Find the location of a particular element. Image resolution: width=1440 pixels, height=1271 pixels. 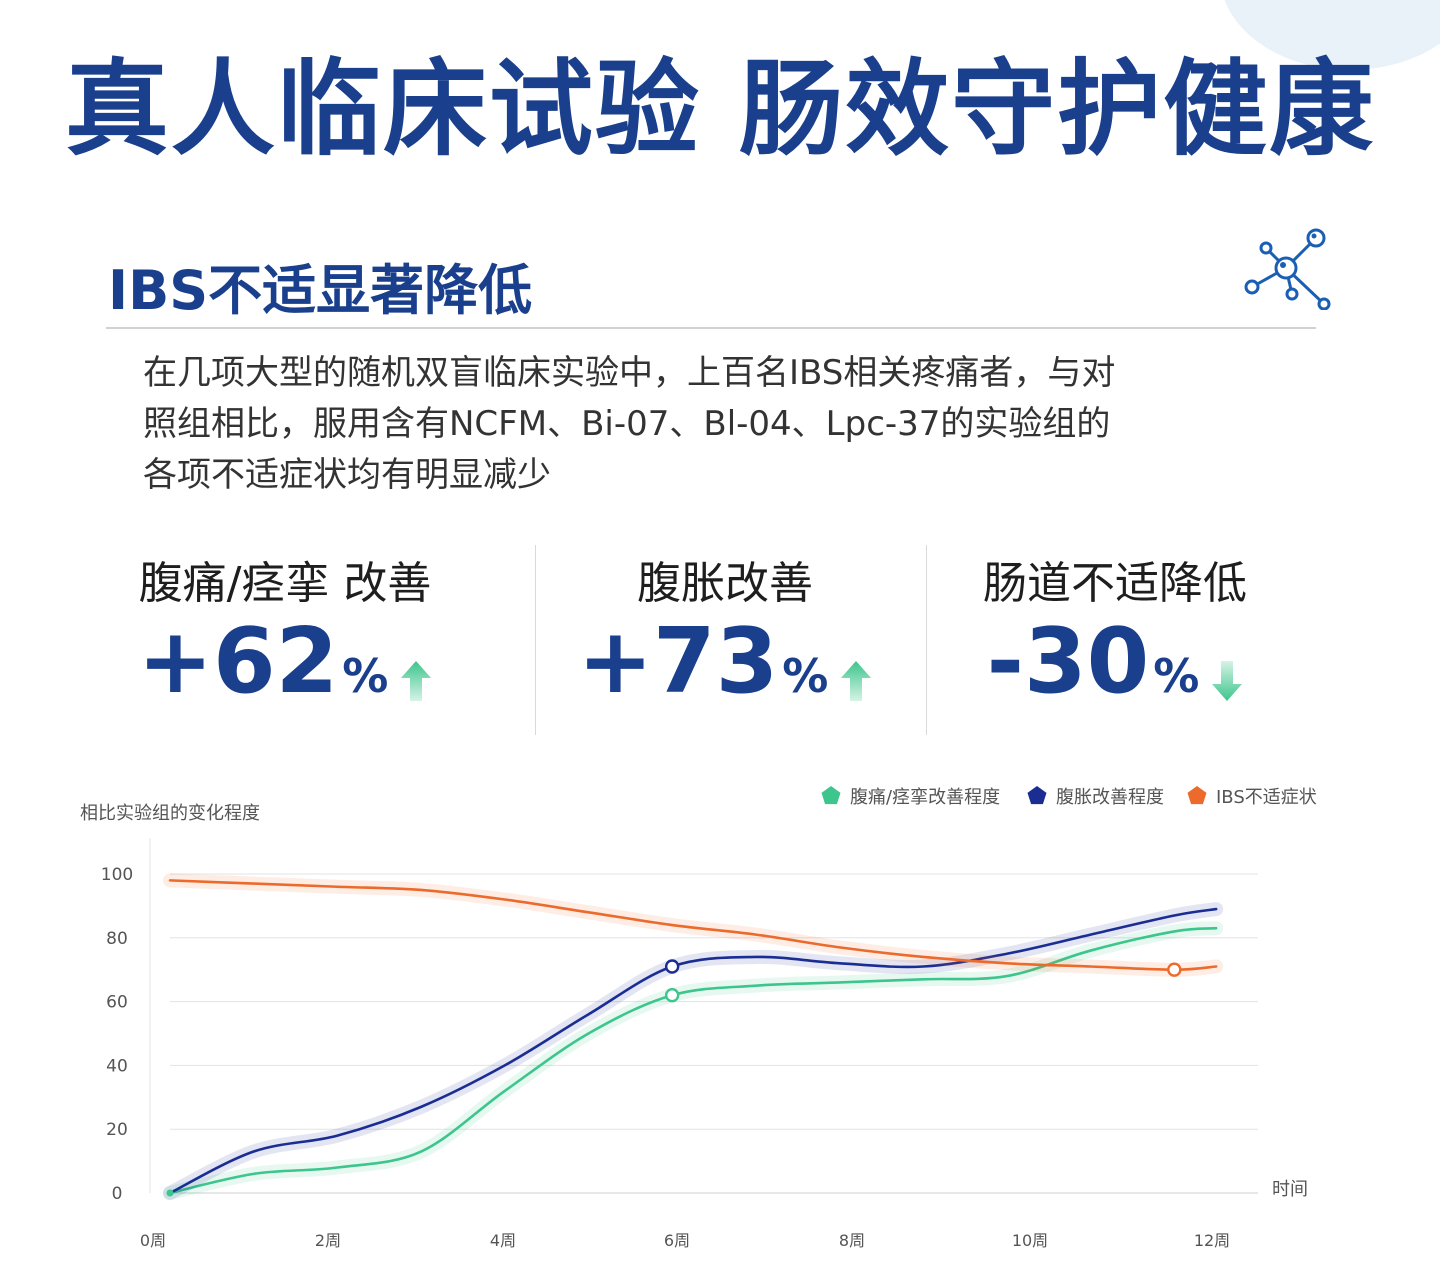

description-line: 各项不适症状均有明显减少 is located at coordinates (347, 475).